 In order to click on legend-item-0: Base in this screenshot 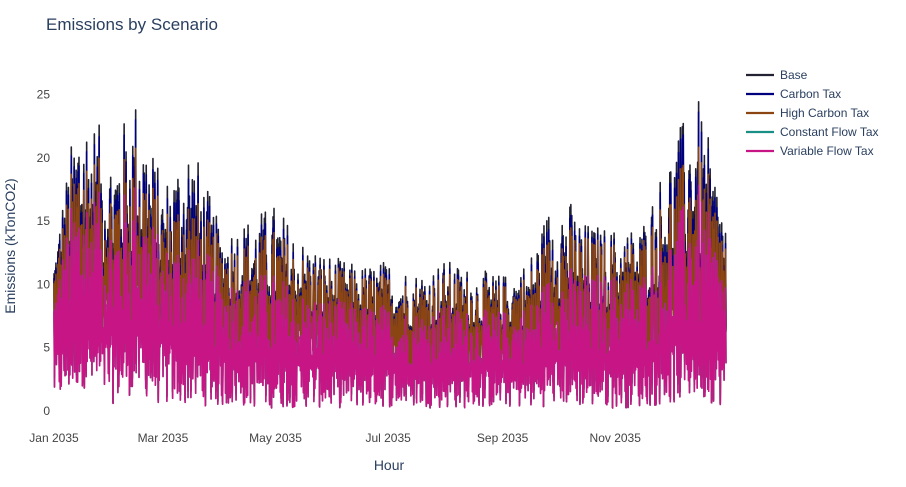, I will do `click(777, 75)`.